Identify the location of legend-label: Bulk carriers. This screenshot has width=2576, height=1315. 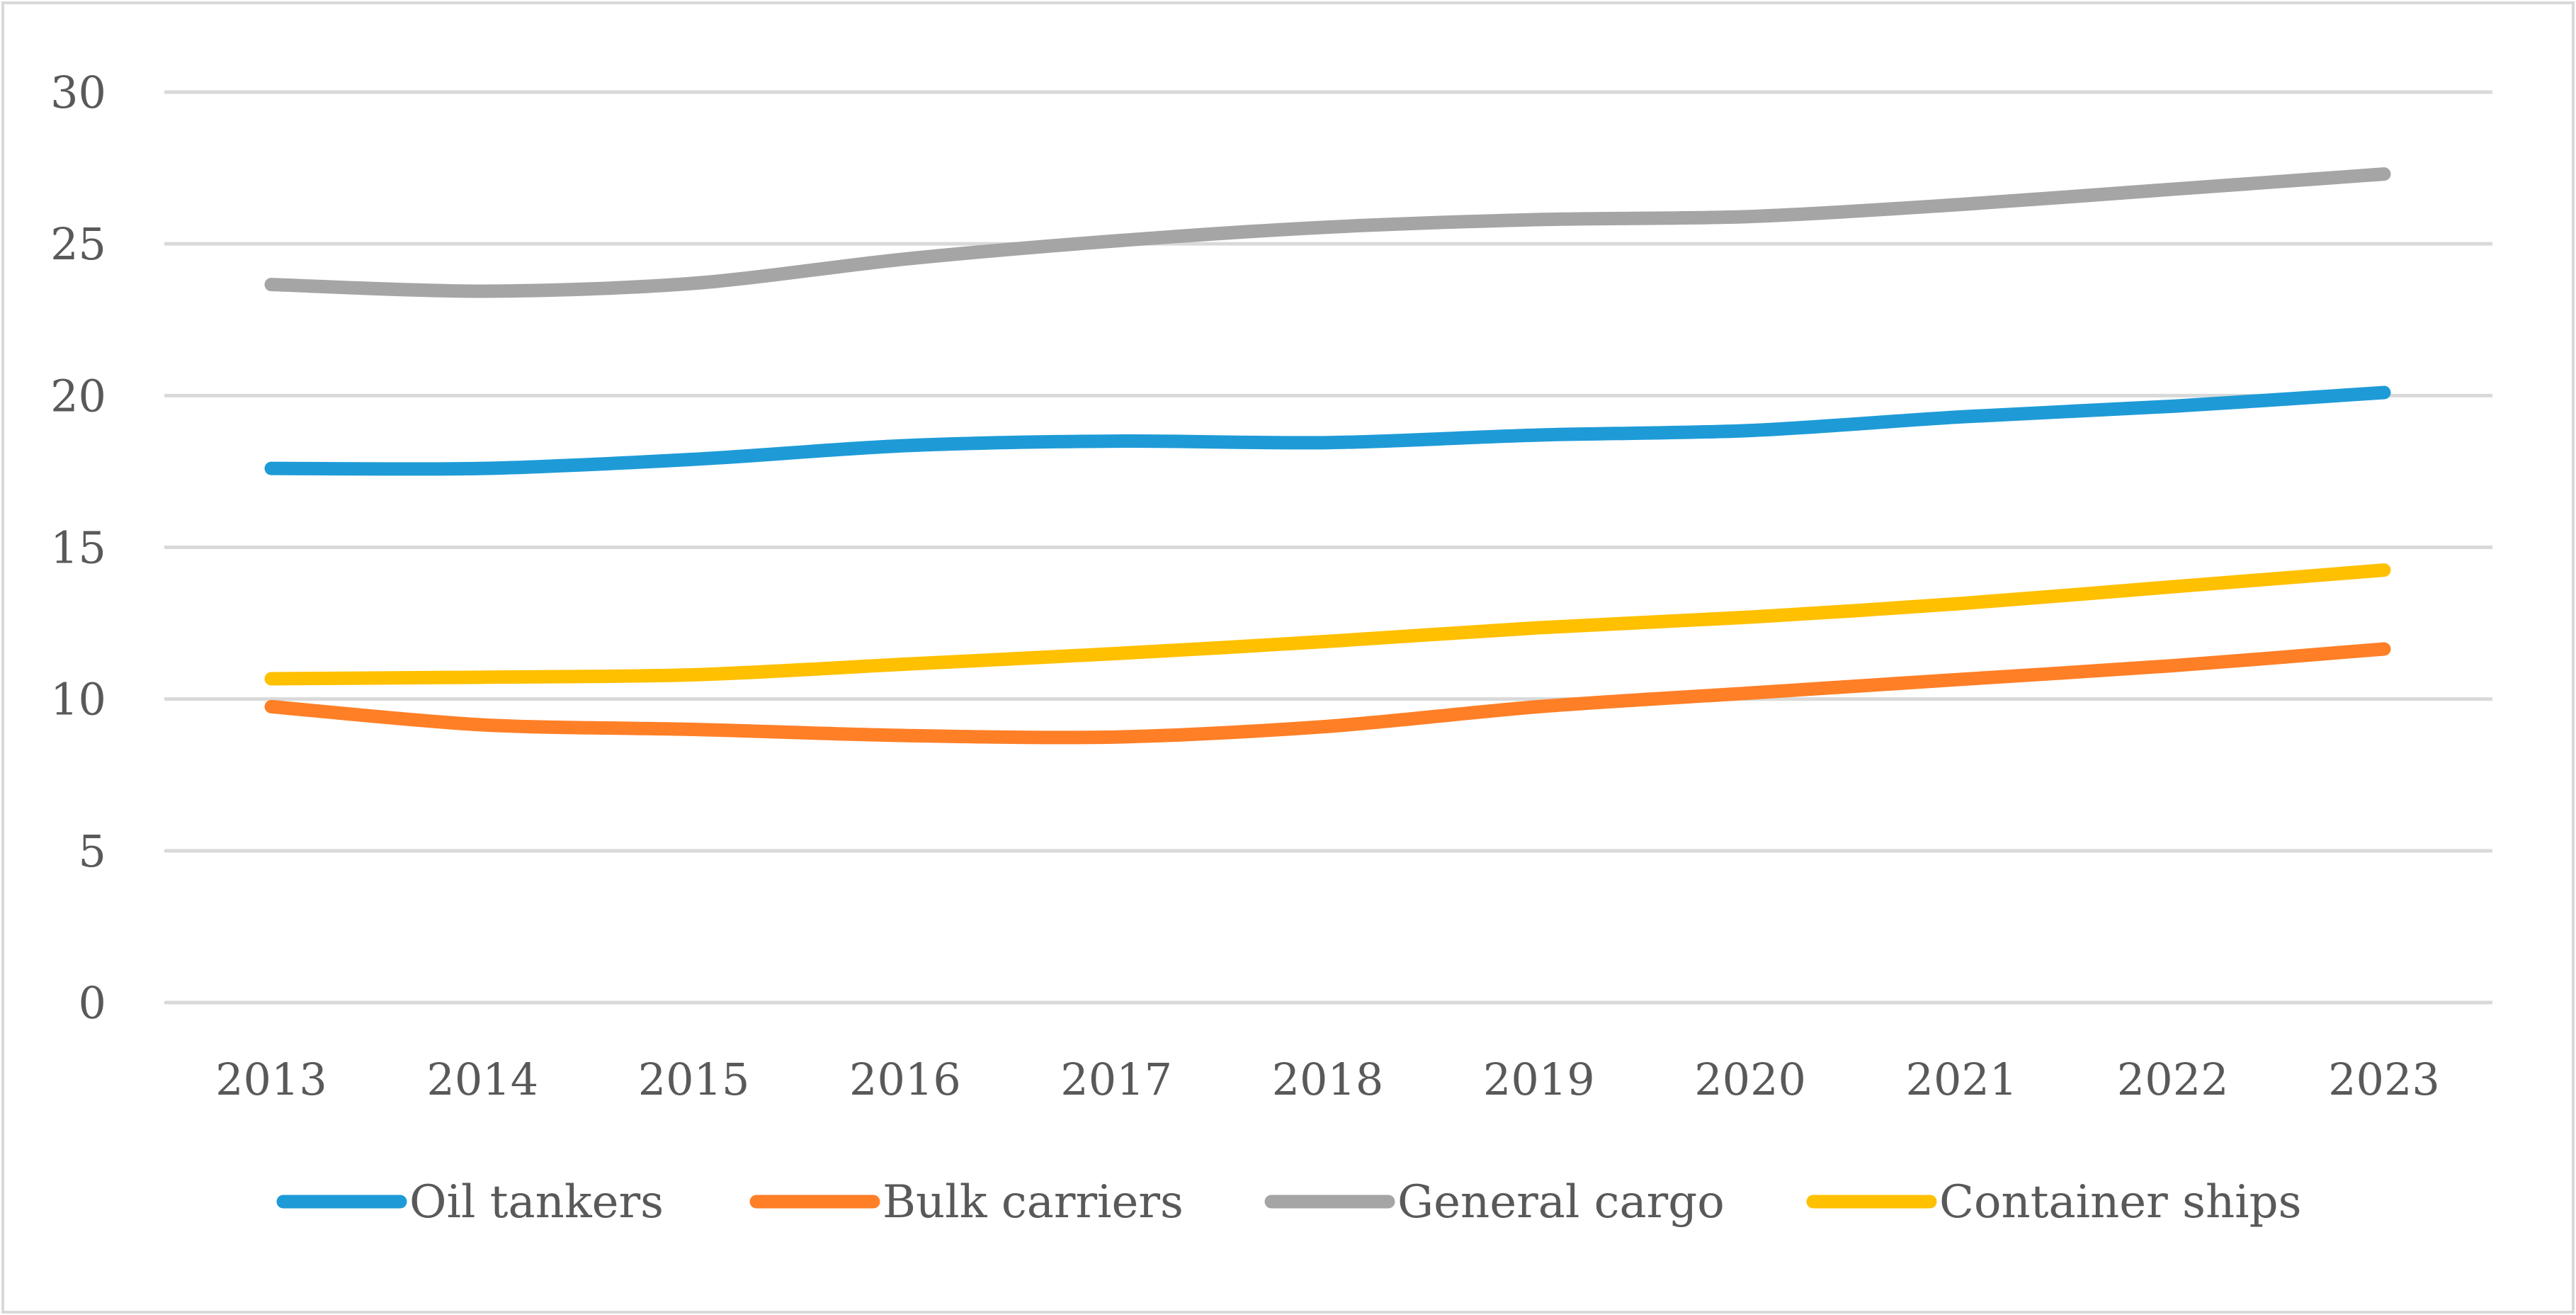
(1033, 1202).